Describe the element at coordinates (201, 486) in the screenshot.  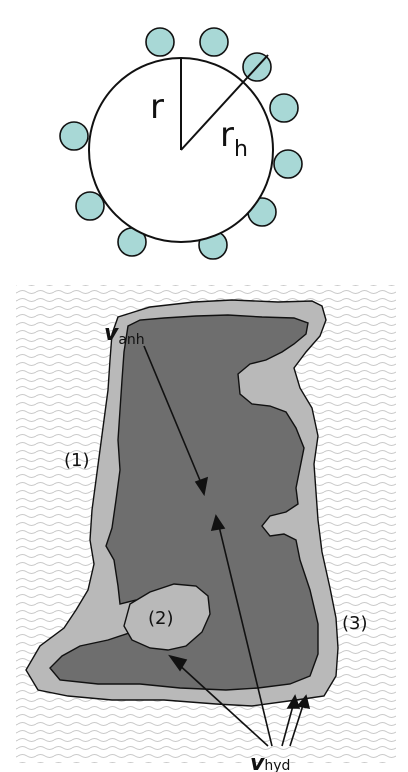
I see `vanh-arrowhead` at that location.